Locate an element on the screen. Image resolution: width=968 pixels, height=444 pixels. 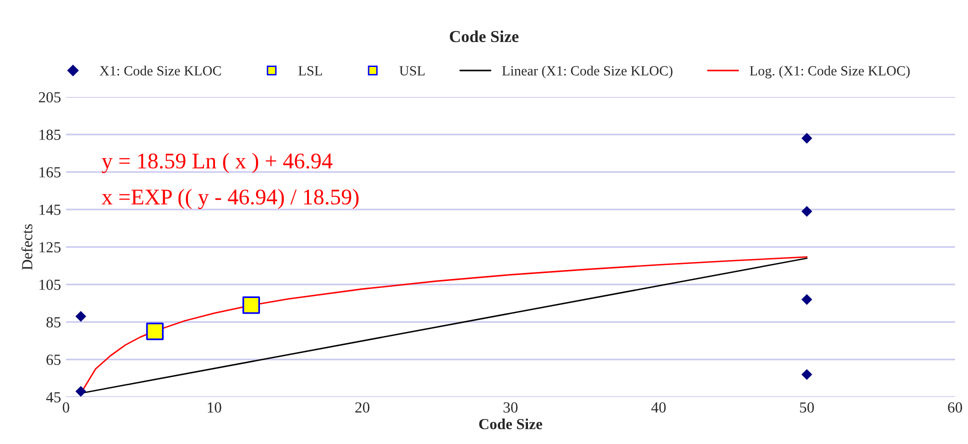
legend-label: Log. (X1: Code Size KLOC) is located at coordinates (830, 72).